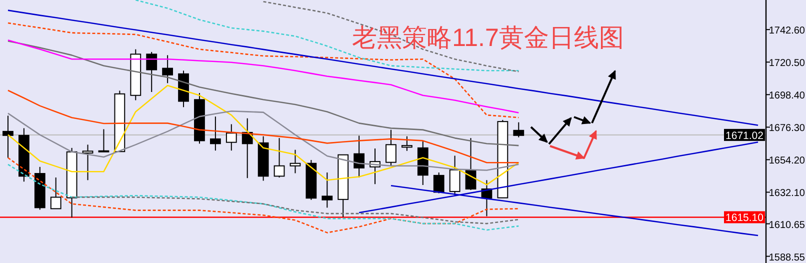  What do you see at coordinates (787, 128) in the screenshot?
I see `y-tick-label: 1676.30` at bounding box center [787, 128].